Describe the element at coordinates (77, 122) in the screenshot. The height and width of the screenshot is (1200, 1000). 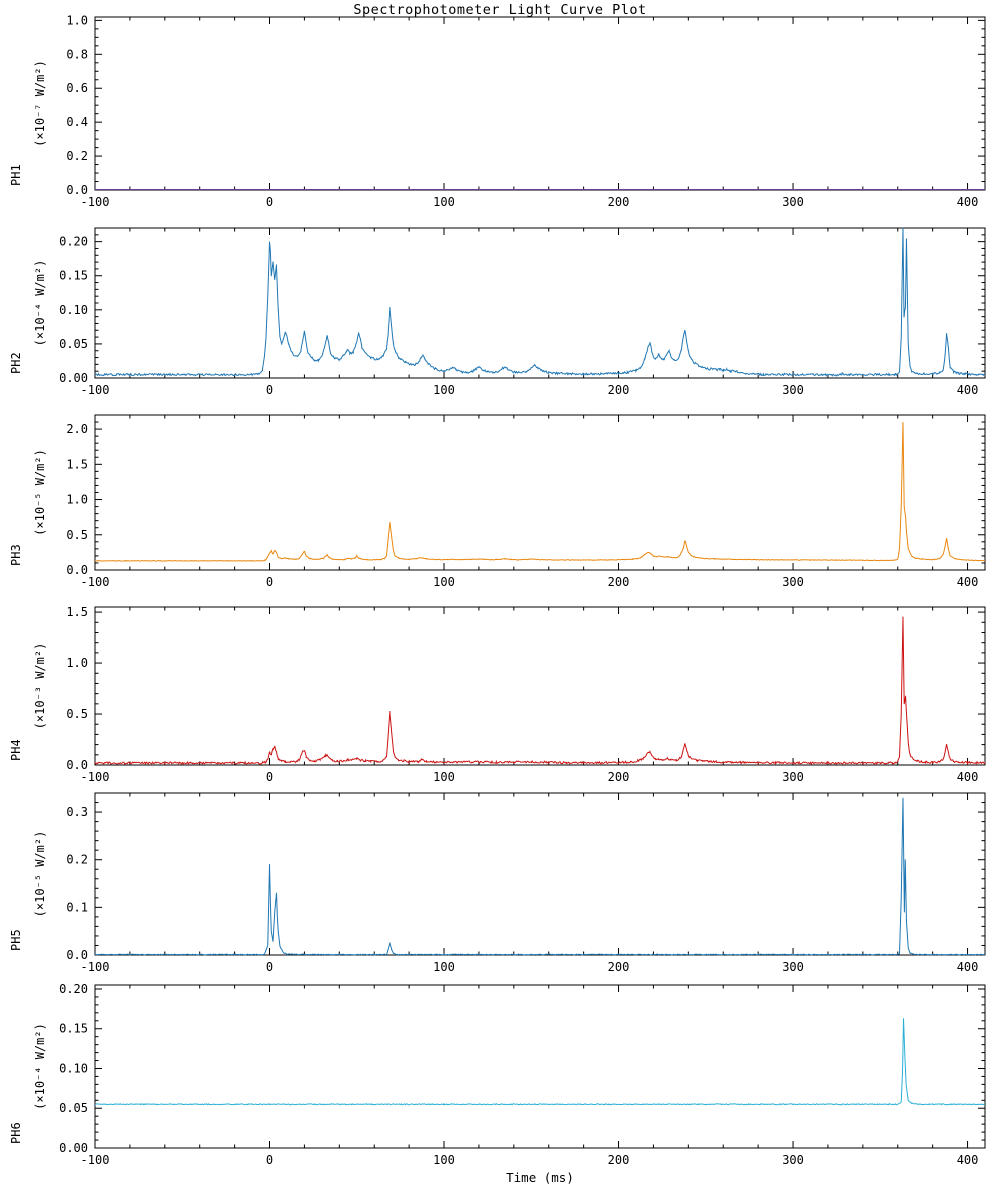
I see `y-tick-label: 0.4` at that location.